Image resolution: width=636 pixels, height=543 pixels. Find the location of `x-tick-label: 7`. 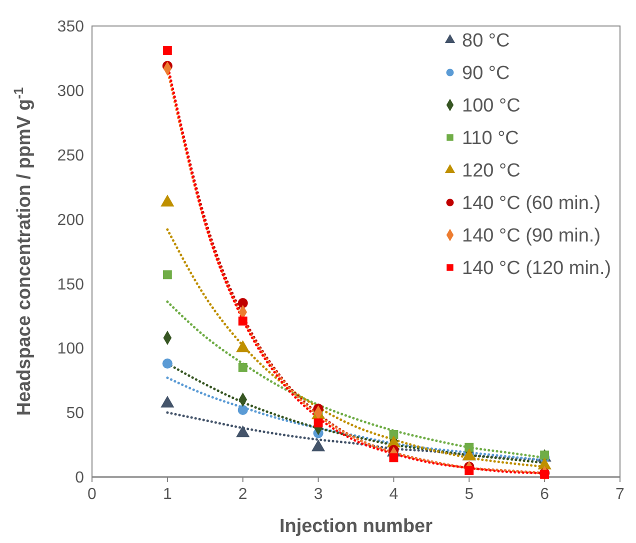

x-tick-label: 7 is located at coordinates (620, 494).